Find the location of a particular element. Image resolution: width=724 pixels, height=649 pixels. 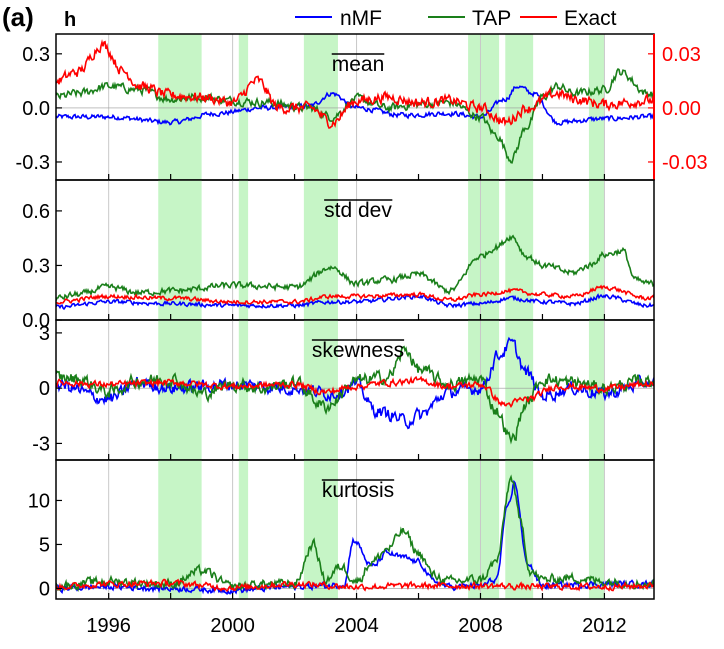

y-tick-label: -3 is located at coordinates (41, 444).